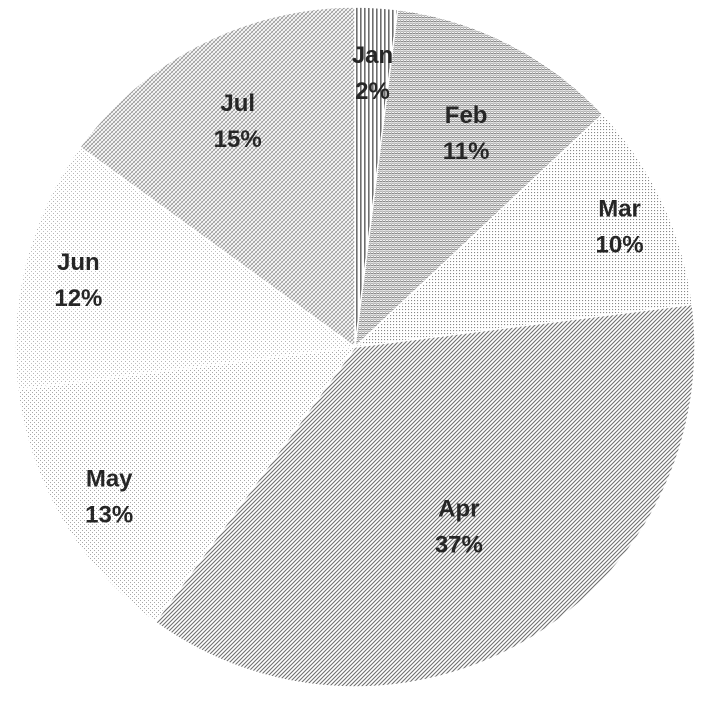 This screenshot has width=710, height=707. I want to click on slice-percent-label: 15%, so click(238, 139).